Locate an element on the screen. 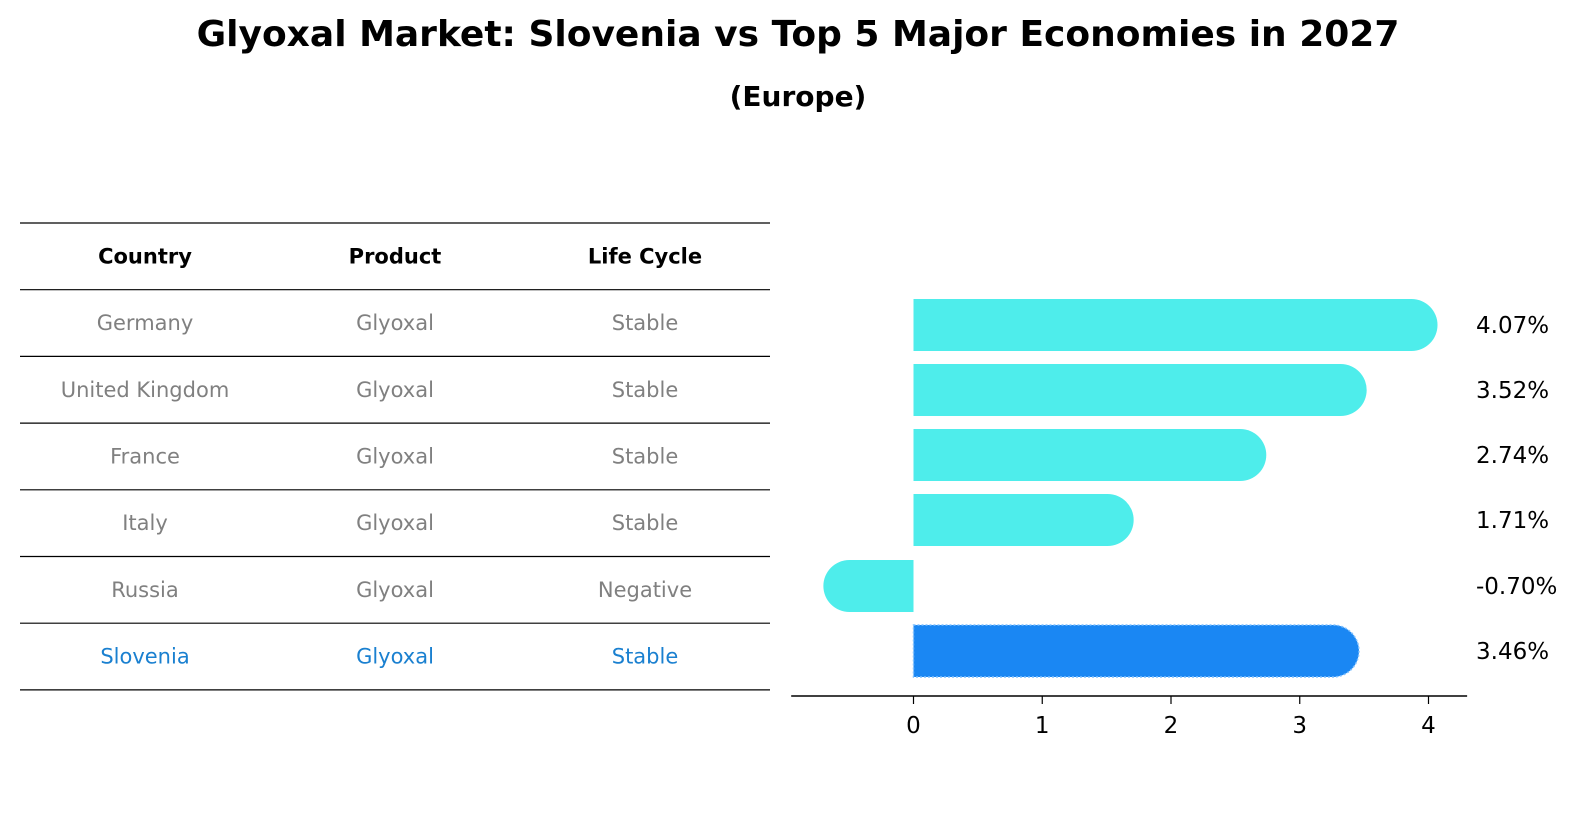 The height and width of the screenshot is (823, 1596). x-tick-label: 0 is located at coordinates (913, 726).